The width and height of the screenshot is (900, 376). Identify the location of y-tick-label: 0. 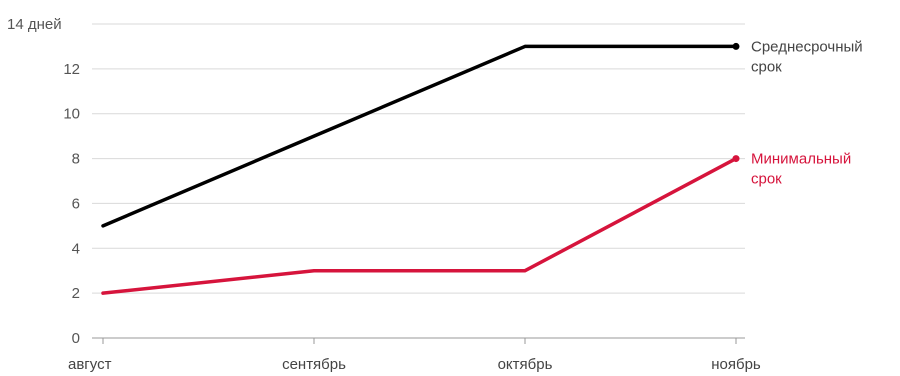
(76, 338).